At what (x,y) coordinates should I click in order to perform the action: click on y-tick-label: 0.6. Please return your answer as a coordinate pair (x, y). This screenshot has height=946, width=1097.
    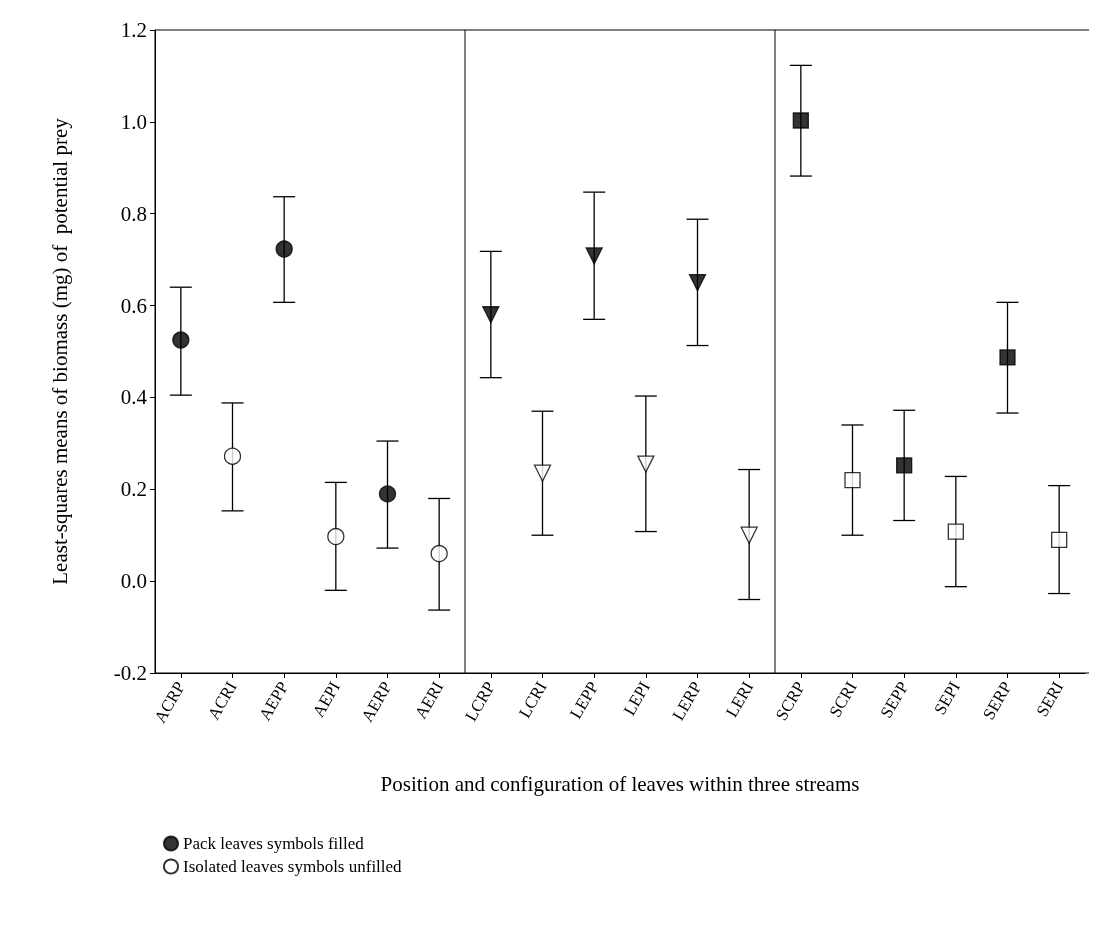
    Looking at the image, I should click on (133, 305).